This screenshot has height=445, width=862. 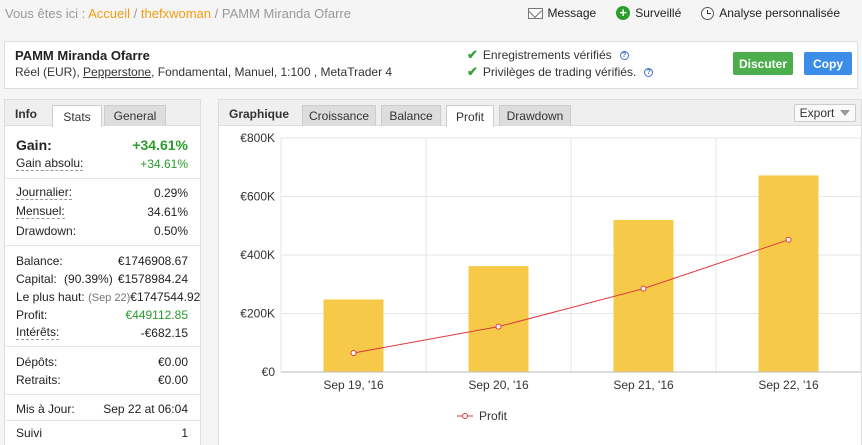 I want to click on watch-button: + Surveillé, so click(x=648, y=13).